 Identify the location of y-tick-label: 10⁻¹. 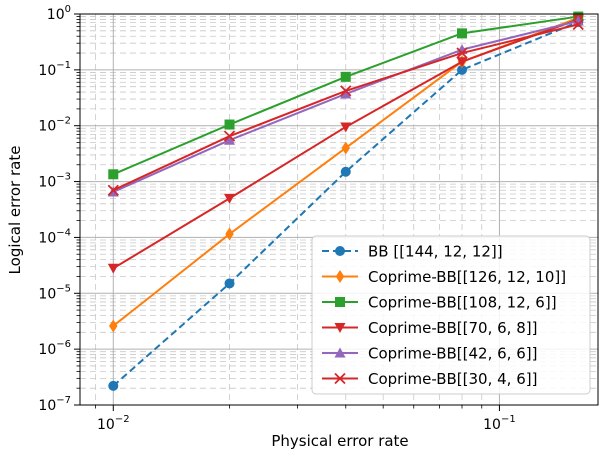
(54, 69).